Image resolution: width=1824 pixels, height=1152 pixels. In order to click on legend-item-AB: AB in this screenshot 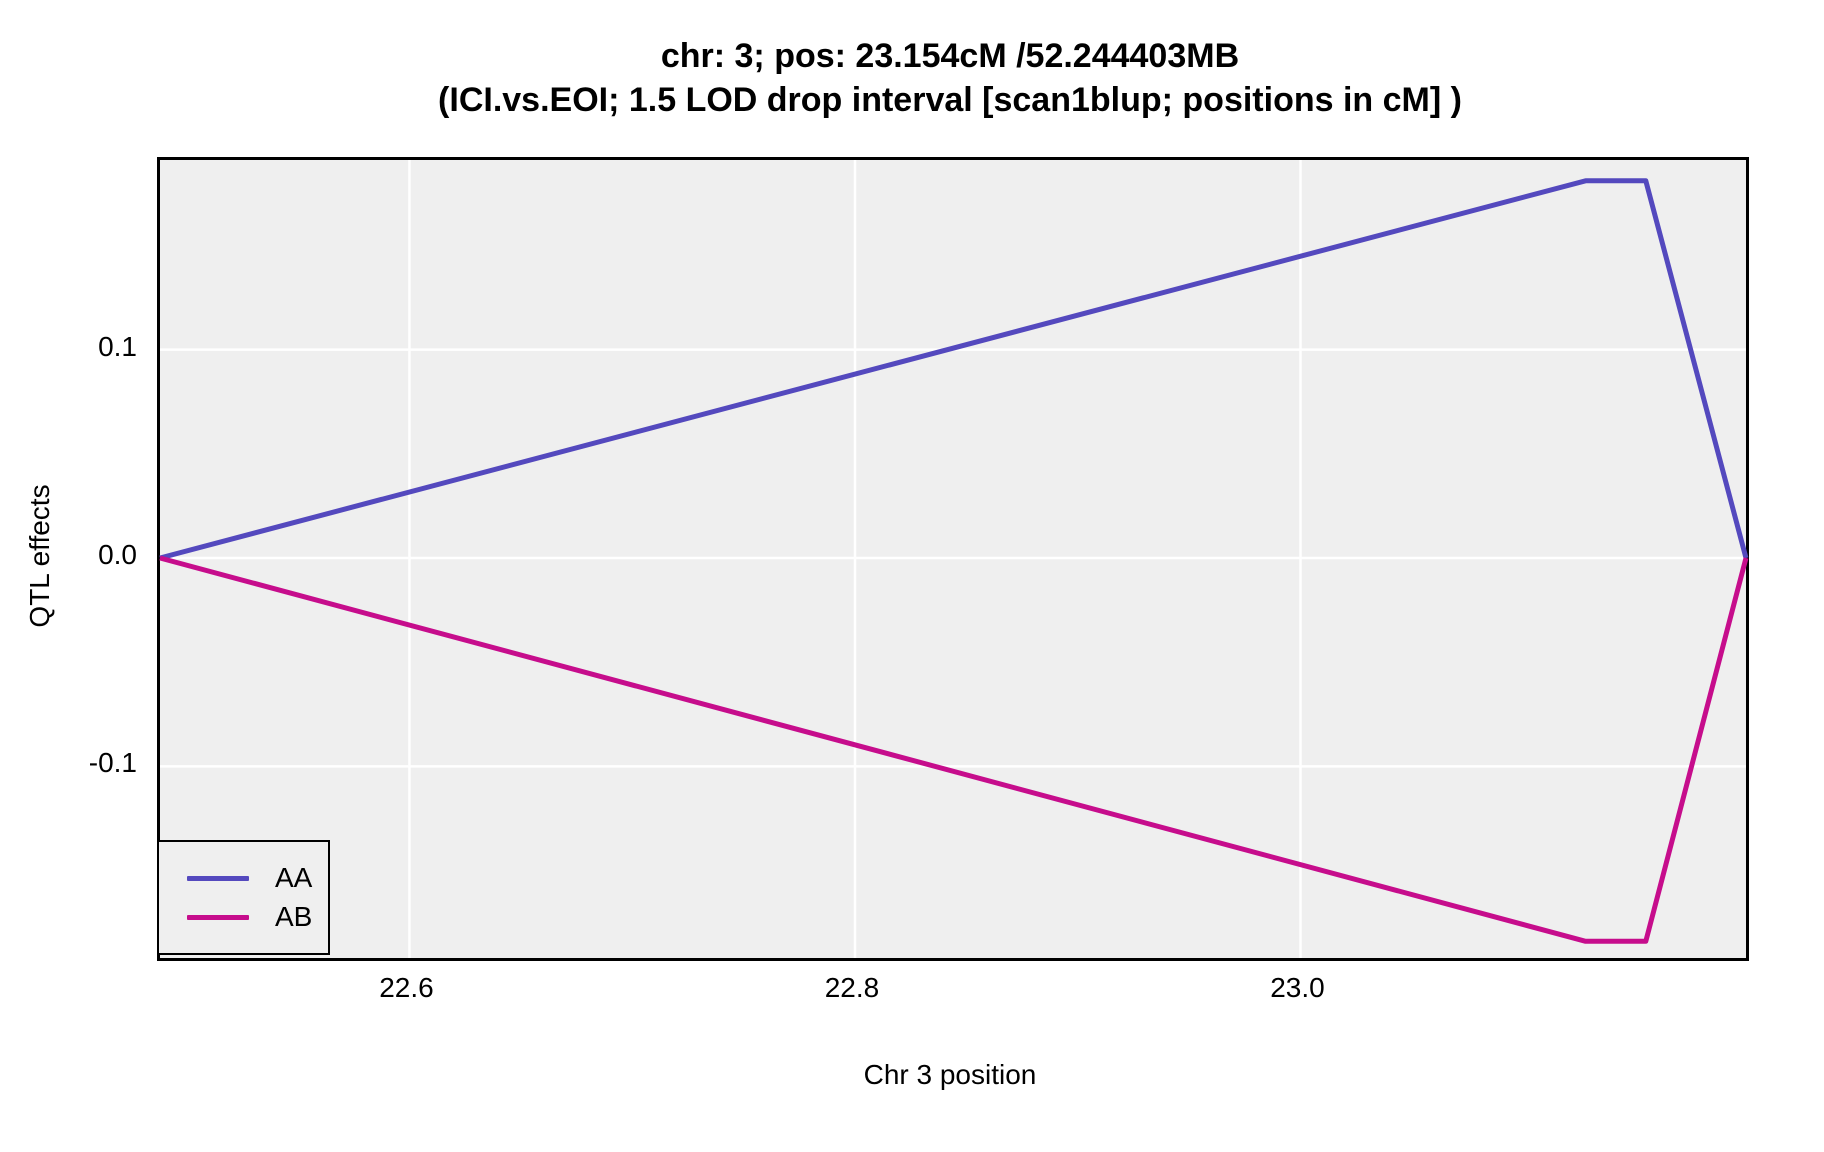, I will do `click(257, 917)`.